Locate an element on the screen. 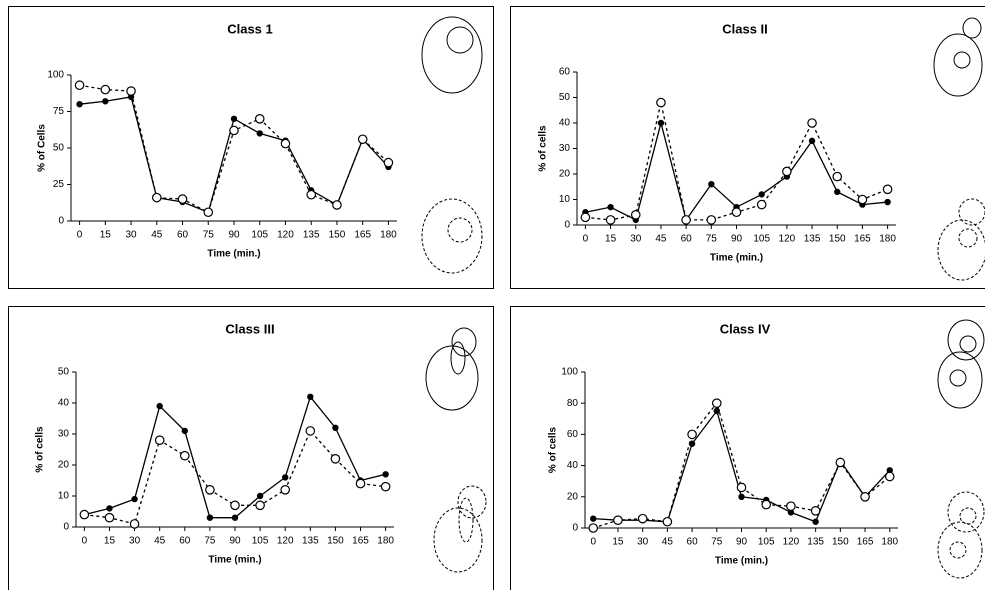 Image resolution: width=985 pixels, height=590 pixels. chart-title: Class II is located at coordinates (745, 28).